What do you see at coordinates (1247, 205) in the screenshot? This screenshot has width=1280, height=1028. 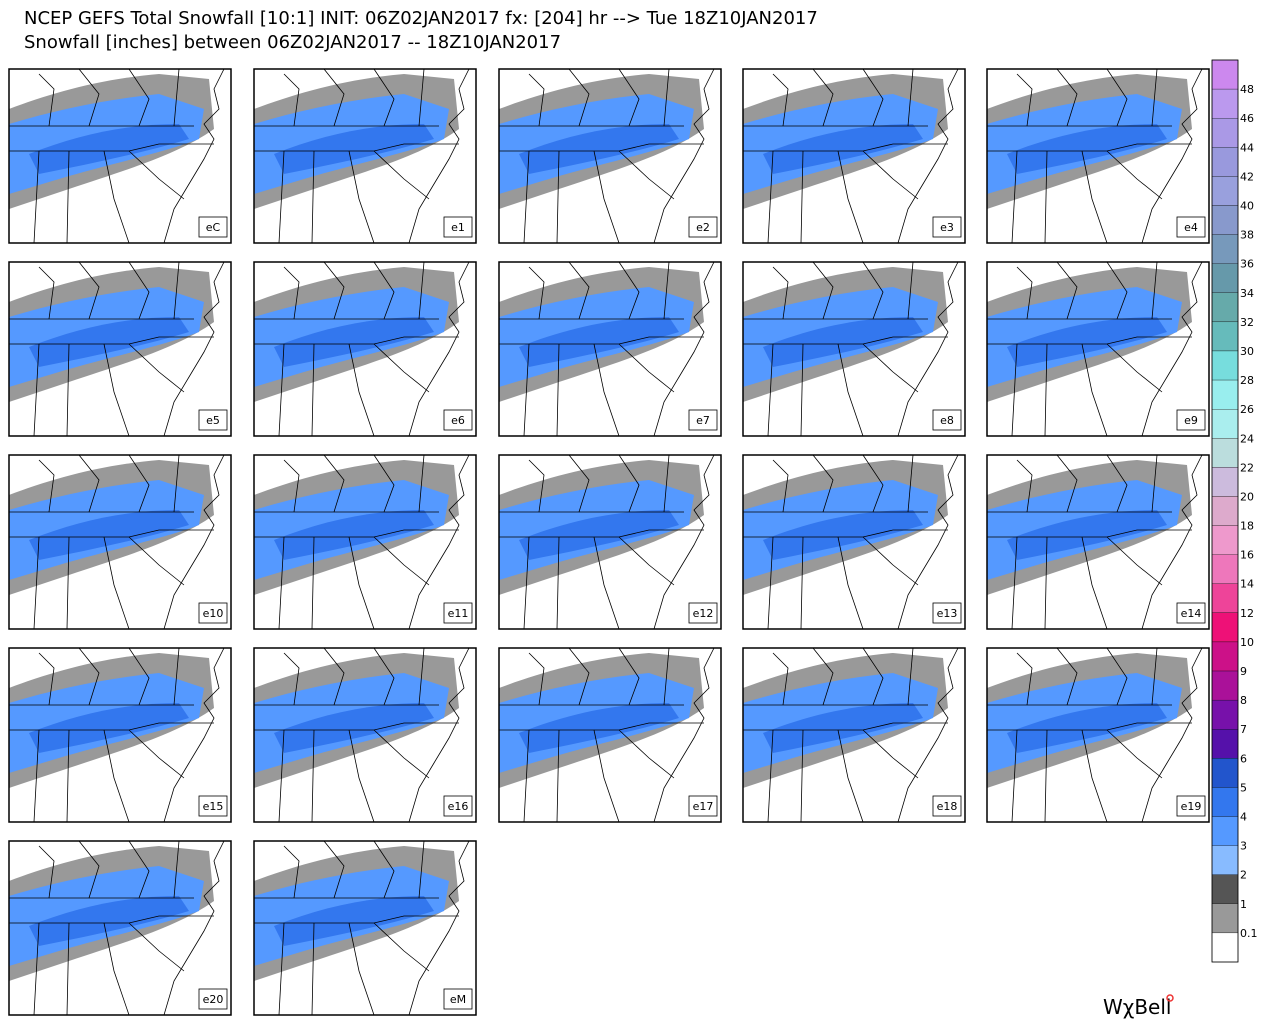 I see `colorbar-label: 40` at bounding box center [1247, 205].